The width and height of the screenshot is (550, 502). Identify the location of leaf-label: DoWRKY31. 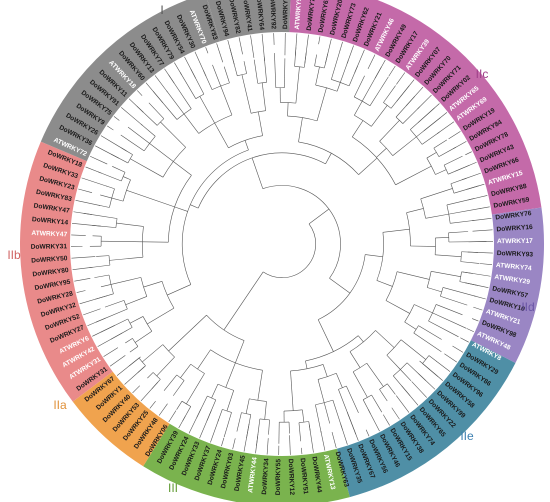
(49, 246).